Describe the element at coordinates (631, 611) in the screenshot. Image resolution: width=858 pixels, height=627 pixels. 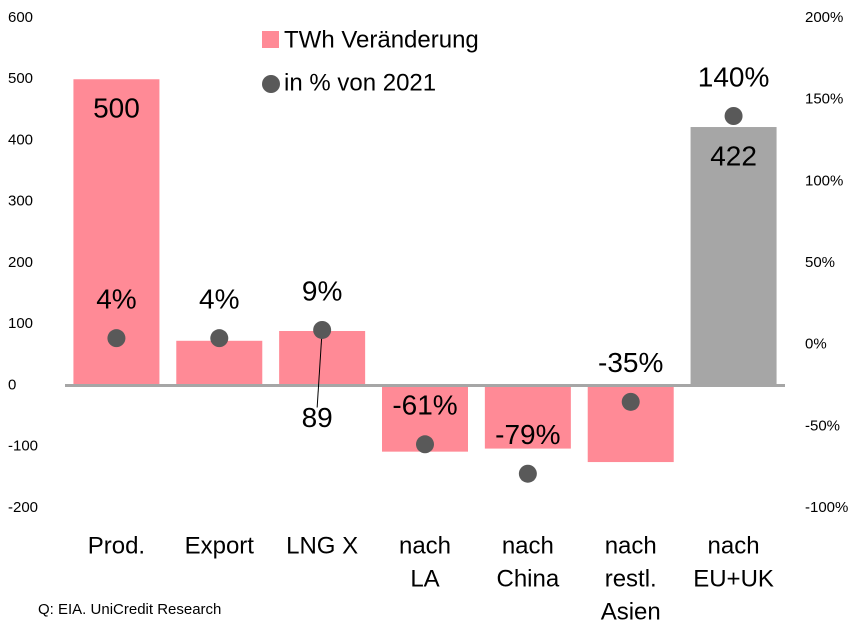
I see `x-tick-label: Asien` at that location.